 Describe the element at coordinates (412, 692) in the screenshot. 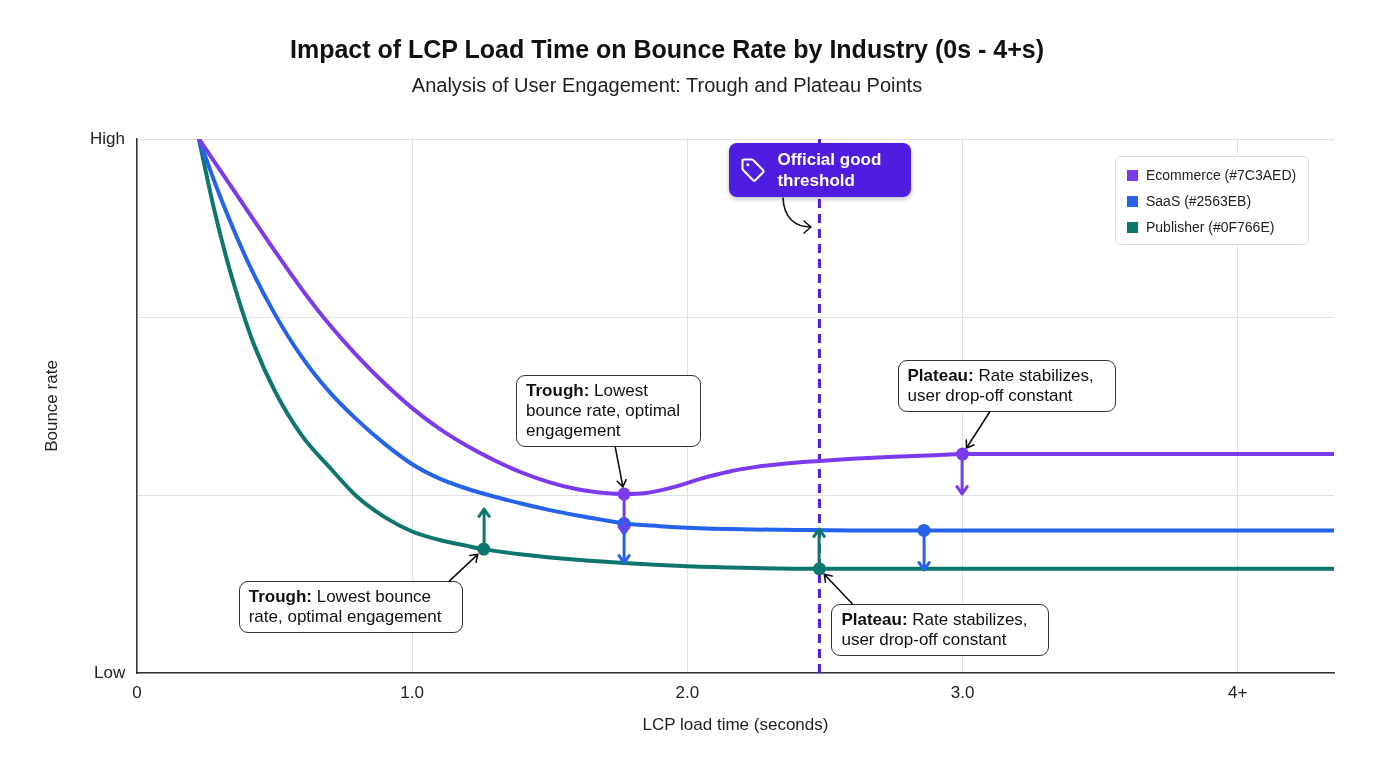

I see `x-tick-label: 1.0` at that location.